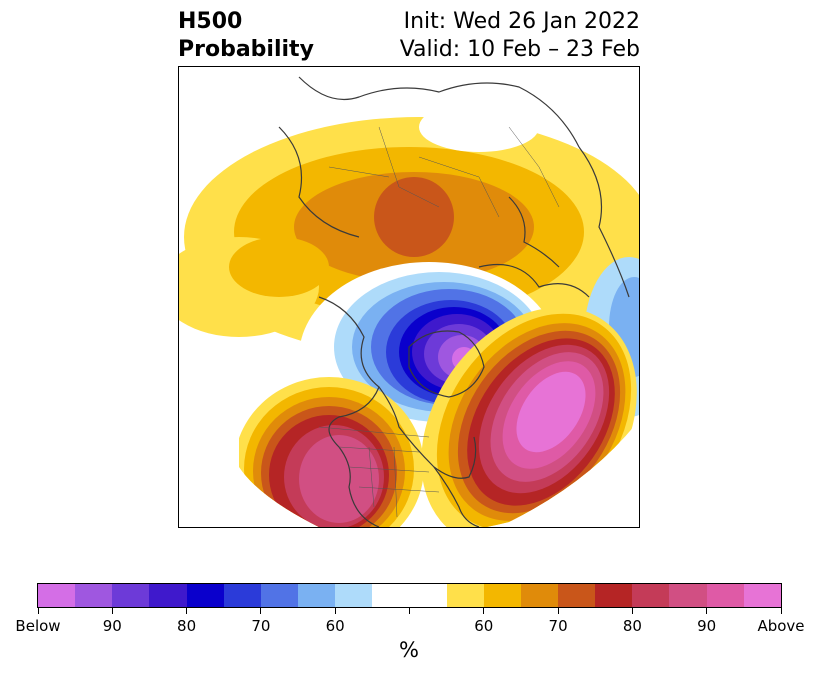 The height and width of the screenshot is (676, 819). What do you see at coordinates (479, 127) in the screenshot?
I see `anomaly-neutral-north` at bounding box center [479, 127].